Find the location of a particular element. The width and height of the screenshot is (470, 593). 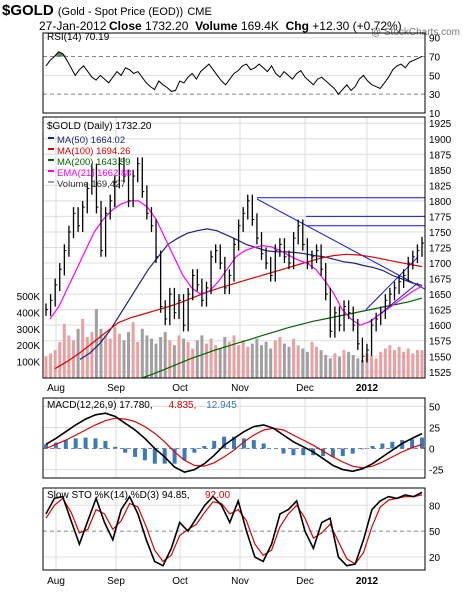

chg-label: Chg is located at coordinates (297, 26).